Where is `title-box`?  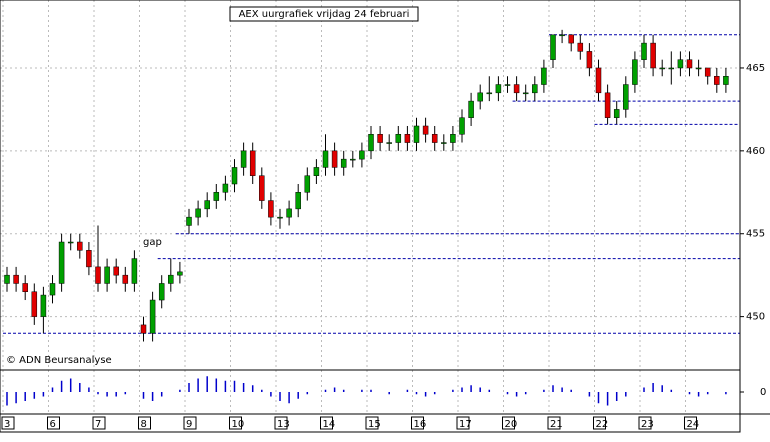
title-box is located at coordinates (324, 14).